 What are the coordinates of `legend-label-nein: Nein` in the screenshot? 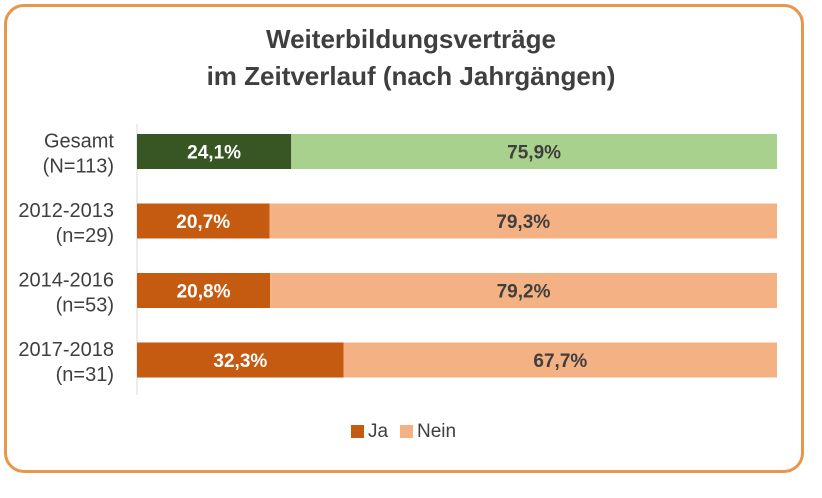 It's located at (436, 431).